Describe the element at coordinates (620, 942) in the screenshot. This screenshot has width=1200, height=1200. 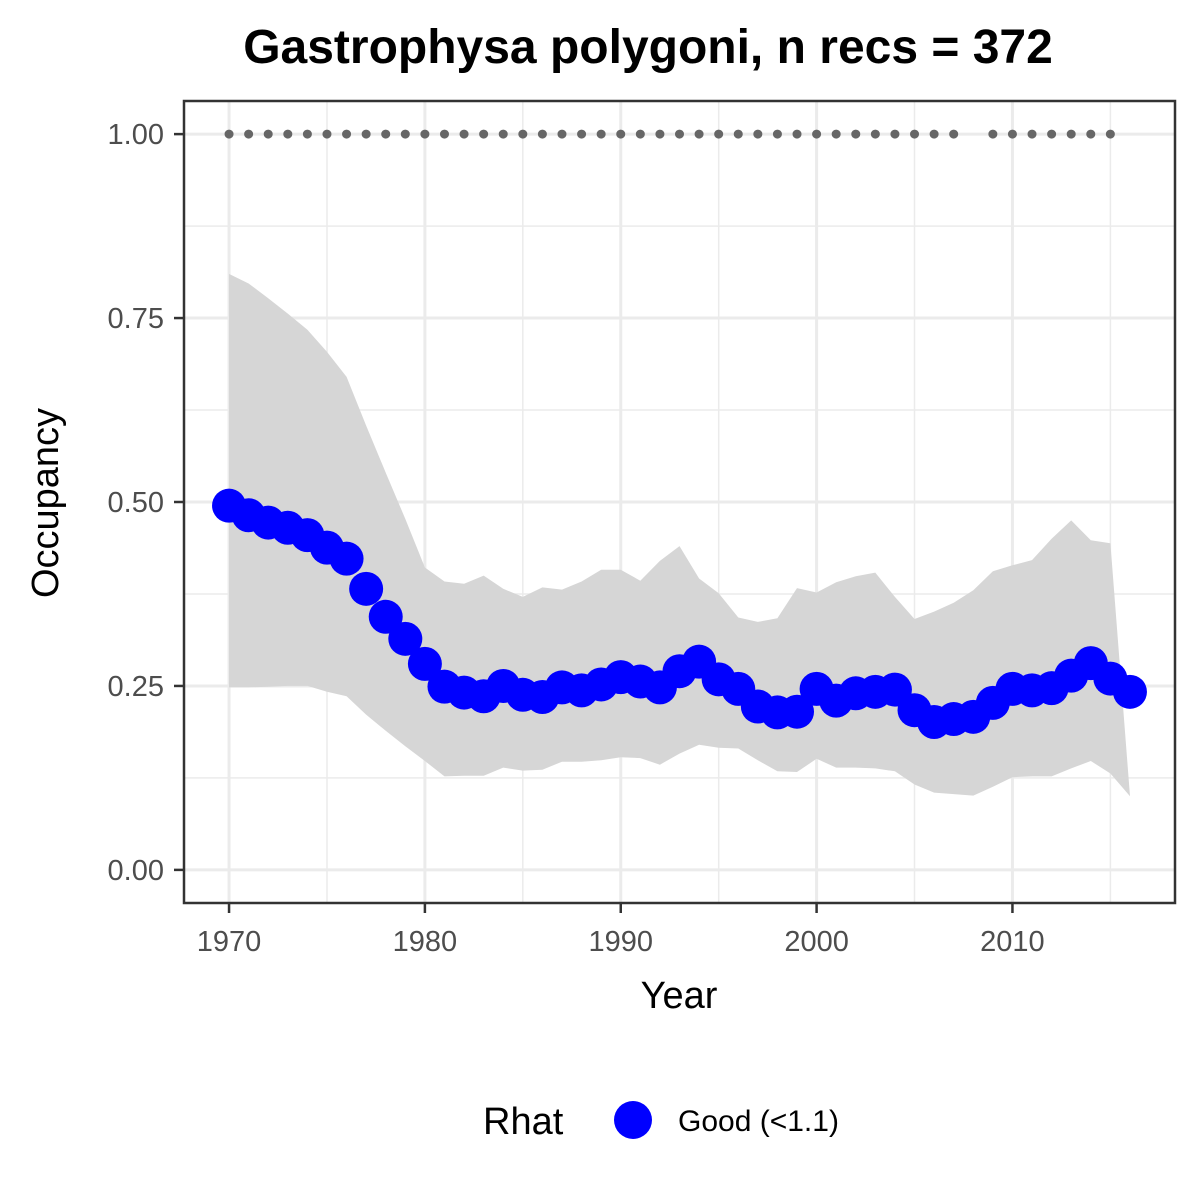
I see `x-tick-label: 1990` at that location.